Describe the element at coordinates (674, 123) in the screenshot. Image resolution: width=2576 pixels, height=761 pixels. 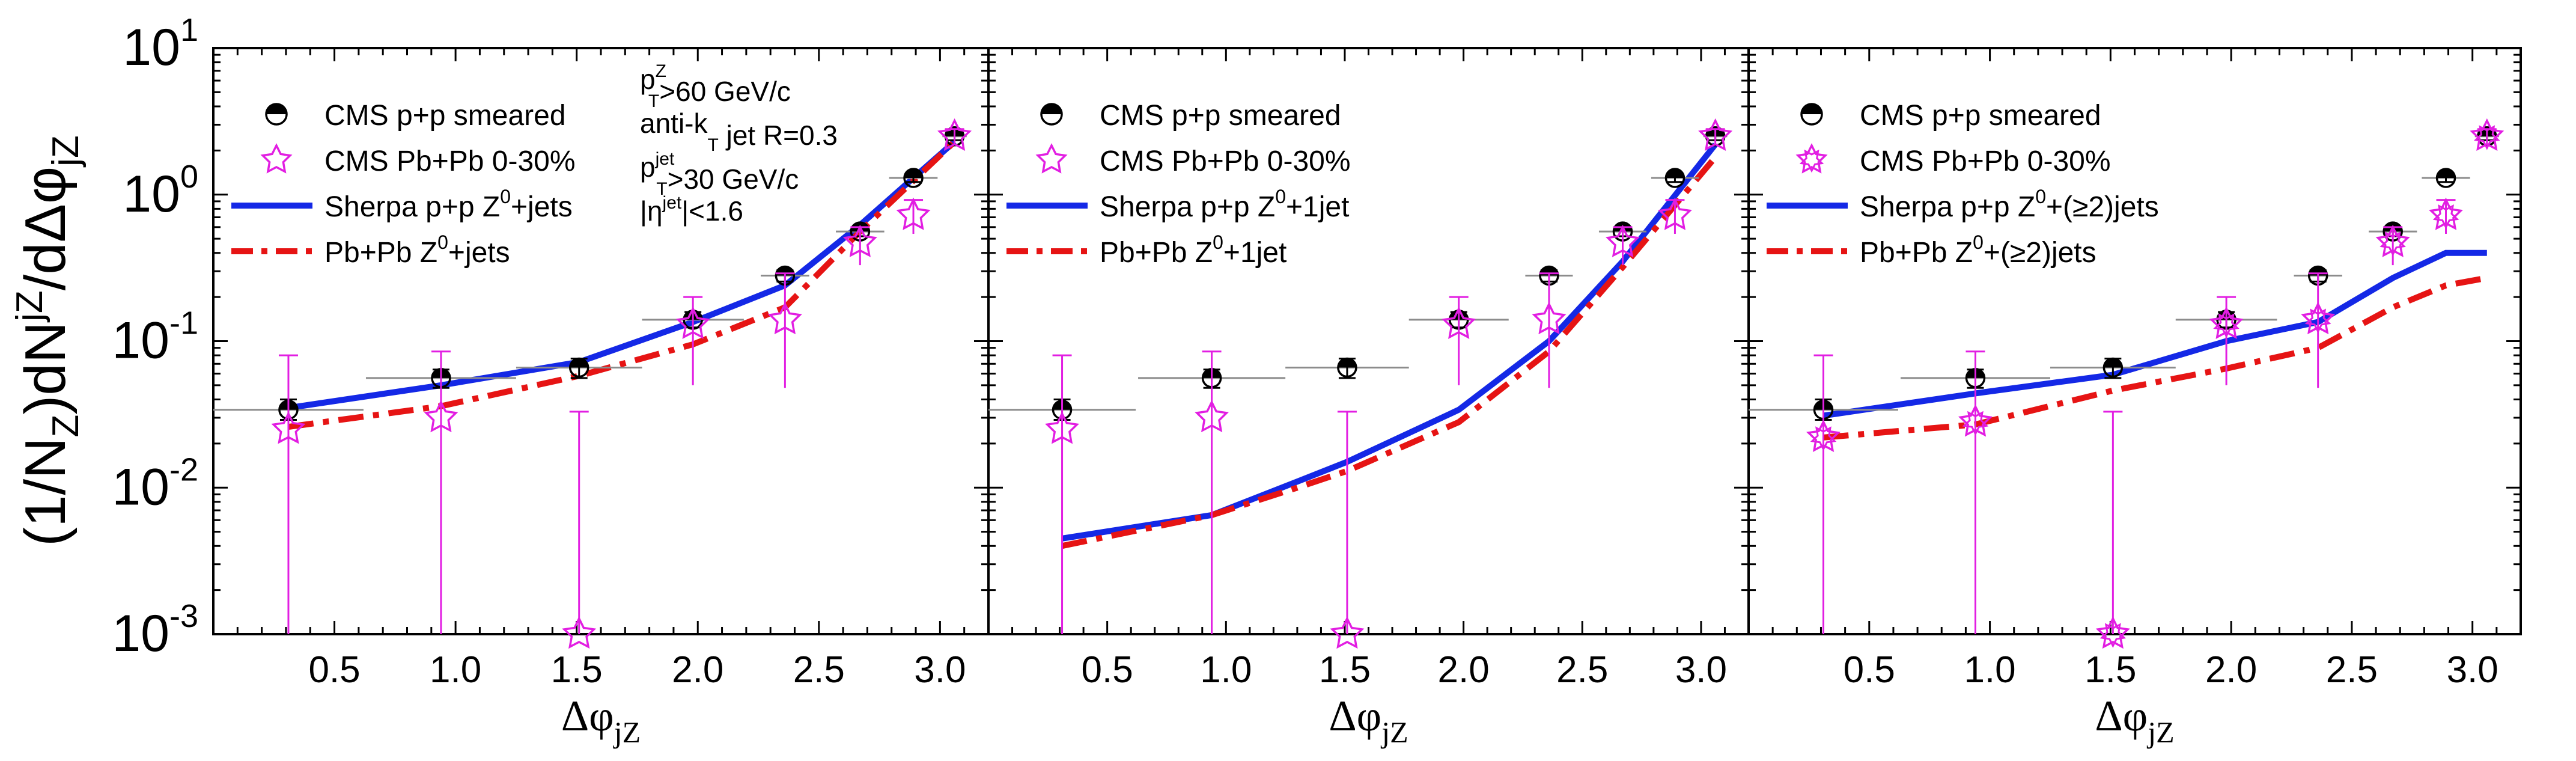
I see `cut-pre: anti-k` at that location.